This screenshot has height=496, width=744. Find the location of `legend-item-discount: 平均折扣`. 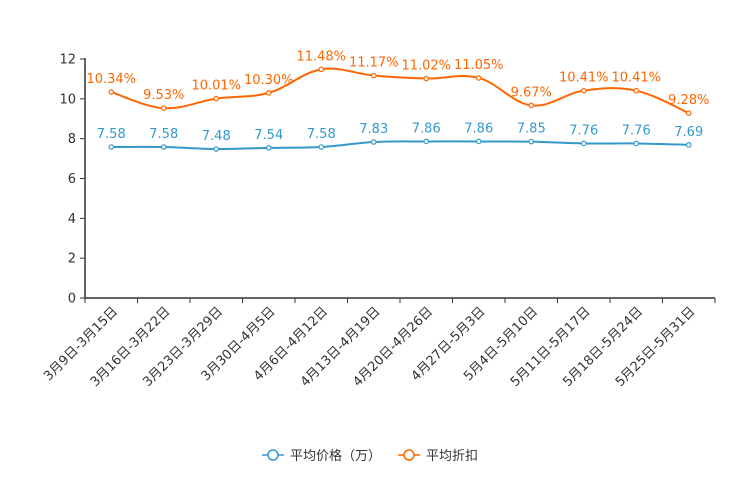

legend-item-discount: 平均折扣 is located at coordinates (438, 456).